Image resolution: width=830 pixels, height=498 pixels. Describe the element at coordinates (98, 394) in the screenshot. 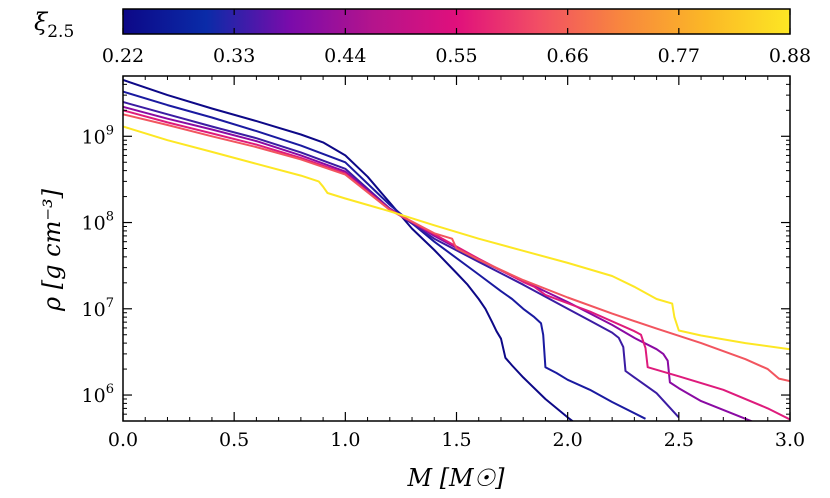

I see `y-tick-label: 10⁶` at that location.